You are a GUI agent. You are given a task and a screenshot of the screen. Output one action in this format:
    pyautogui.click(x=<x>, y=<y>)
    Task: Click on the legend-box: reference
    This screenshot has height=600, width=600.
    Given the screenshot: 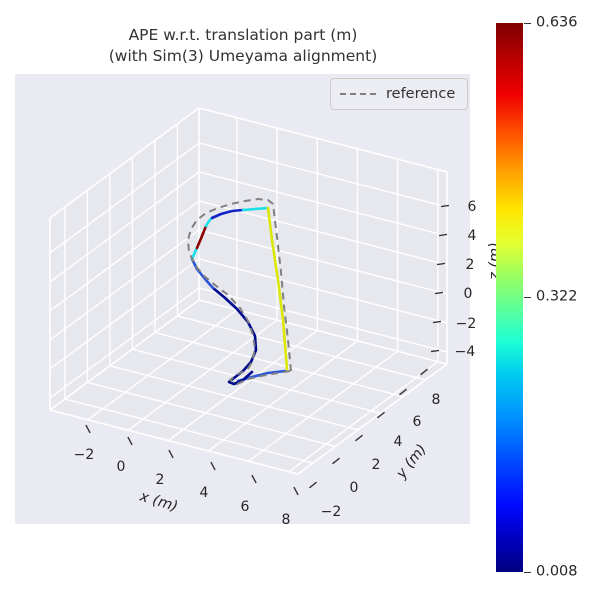 What is the action you would take?
    pyautogui.click(x=399, y=94)
    